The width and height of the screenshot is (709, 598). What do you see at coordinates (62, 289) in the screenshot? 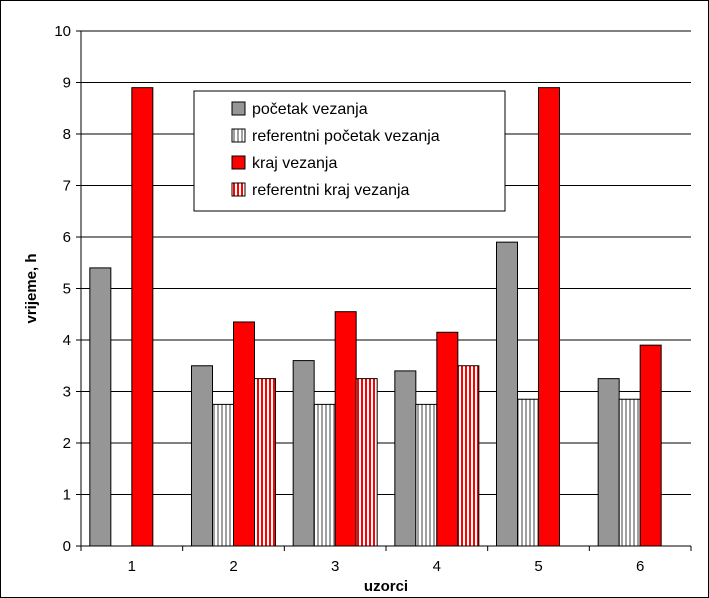
I see `y-tick-labels: 0 1 2 3 4 5 6 7 8 9 10` at bounding box center [62, 289].